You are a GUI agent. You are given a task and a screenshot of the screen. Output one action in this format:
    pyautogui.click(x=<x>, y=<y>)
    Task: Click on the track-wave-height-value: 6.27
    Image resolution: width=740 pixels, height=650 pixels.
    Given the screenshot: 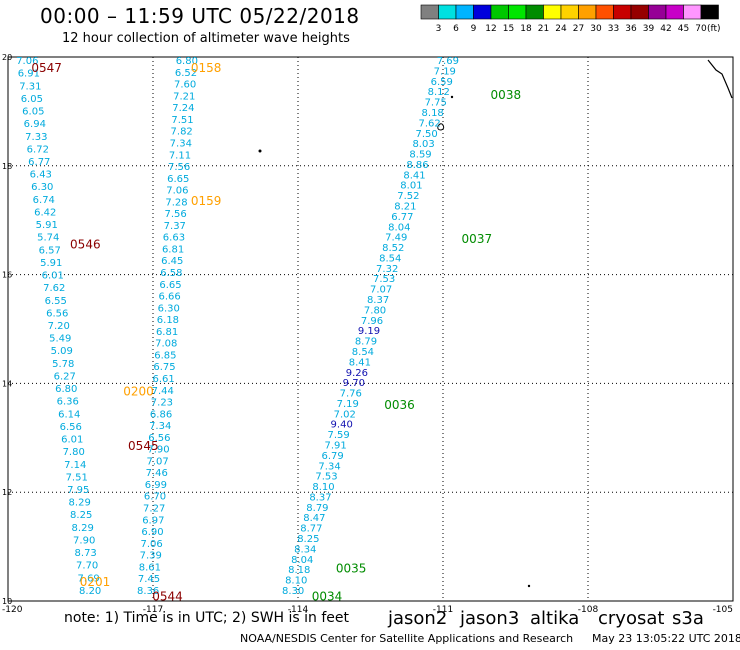 What is the action you would take?
    pyautogui.click(x=65, y=376)
    